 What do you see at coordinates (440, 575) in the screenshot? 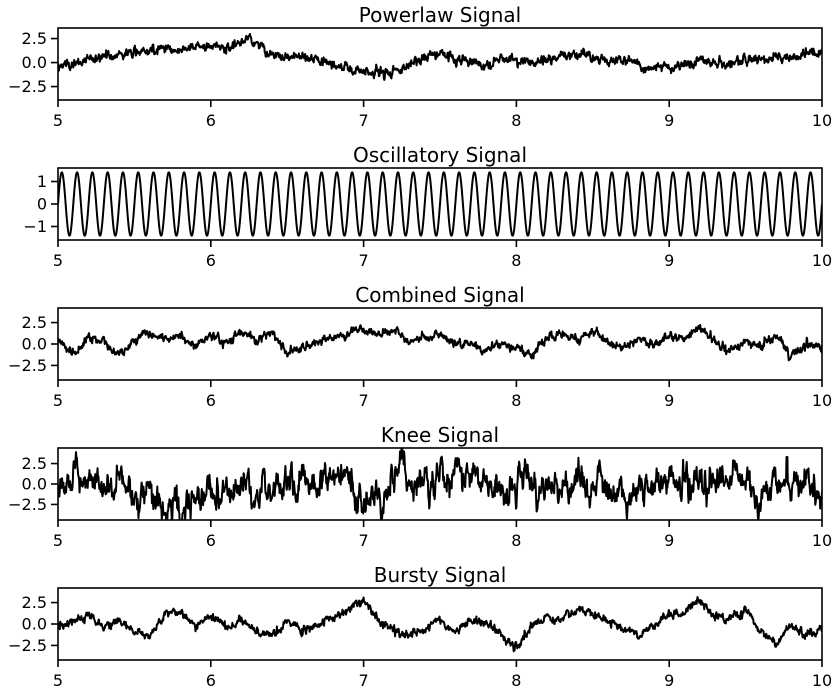
I see `chart-title: Bursty Signal` at bounding box center [440, 575].